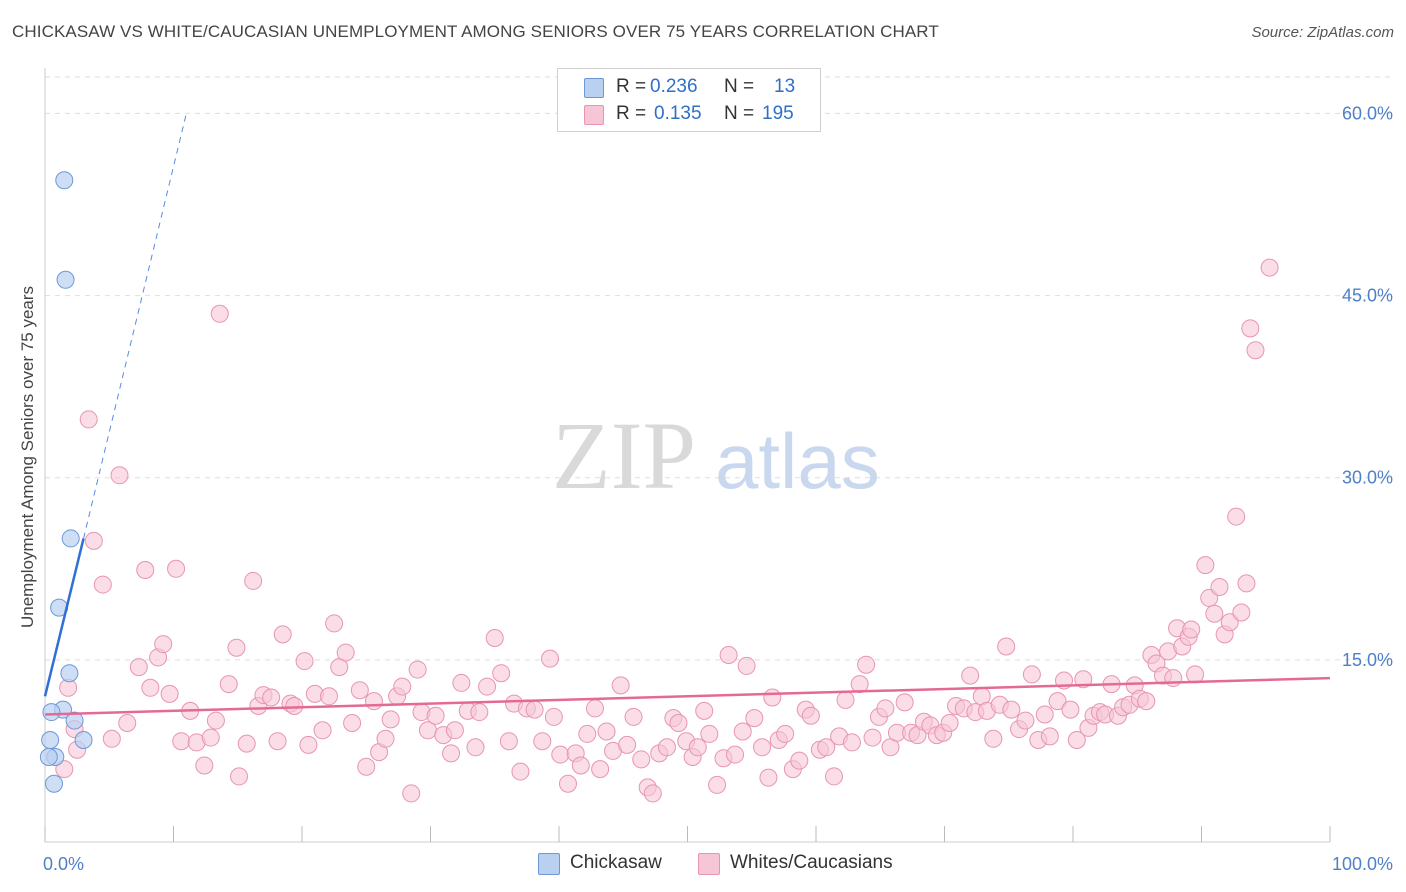 This screenshot has height=892, width=1406. I want to click on y-tick-label: 30.0%, so click(1367, 478).